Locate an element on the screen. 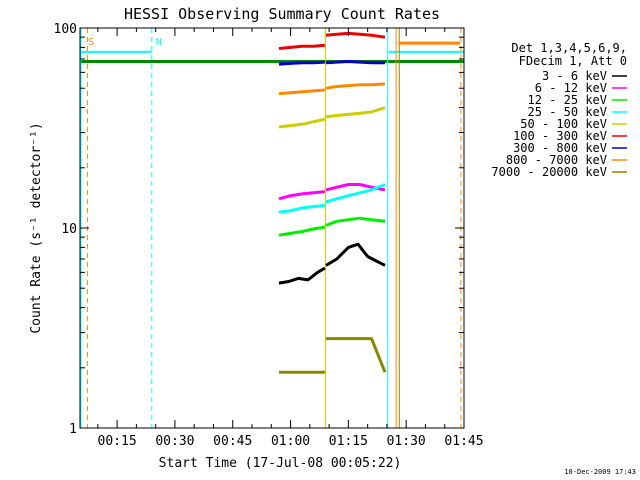  x-tick-label: 00:45 is located at coordinates (232, 441).